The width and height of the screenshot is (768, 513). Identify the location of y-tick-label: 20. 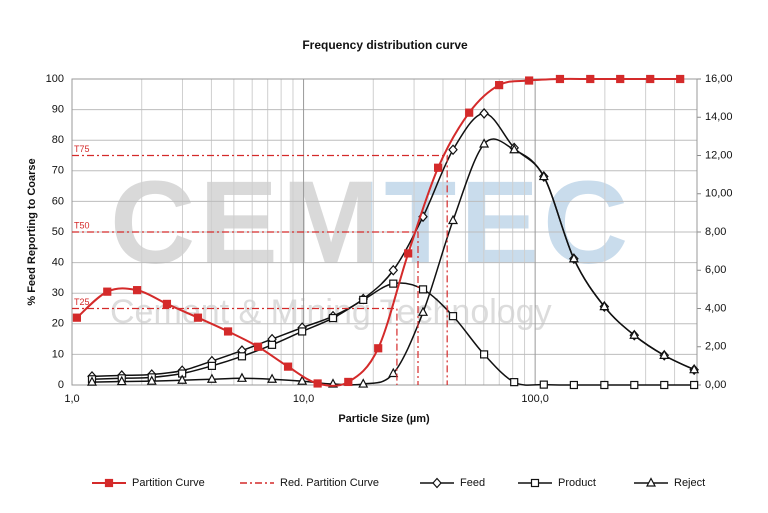
(58, 324).